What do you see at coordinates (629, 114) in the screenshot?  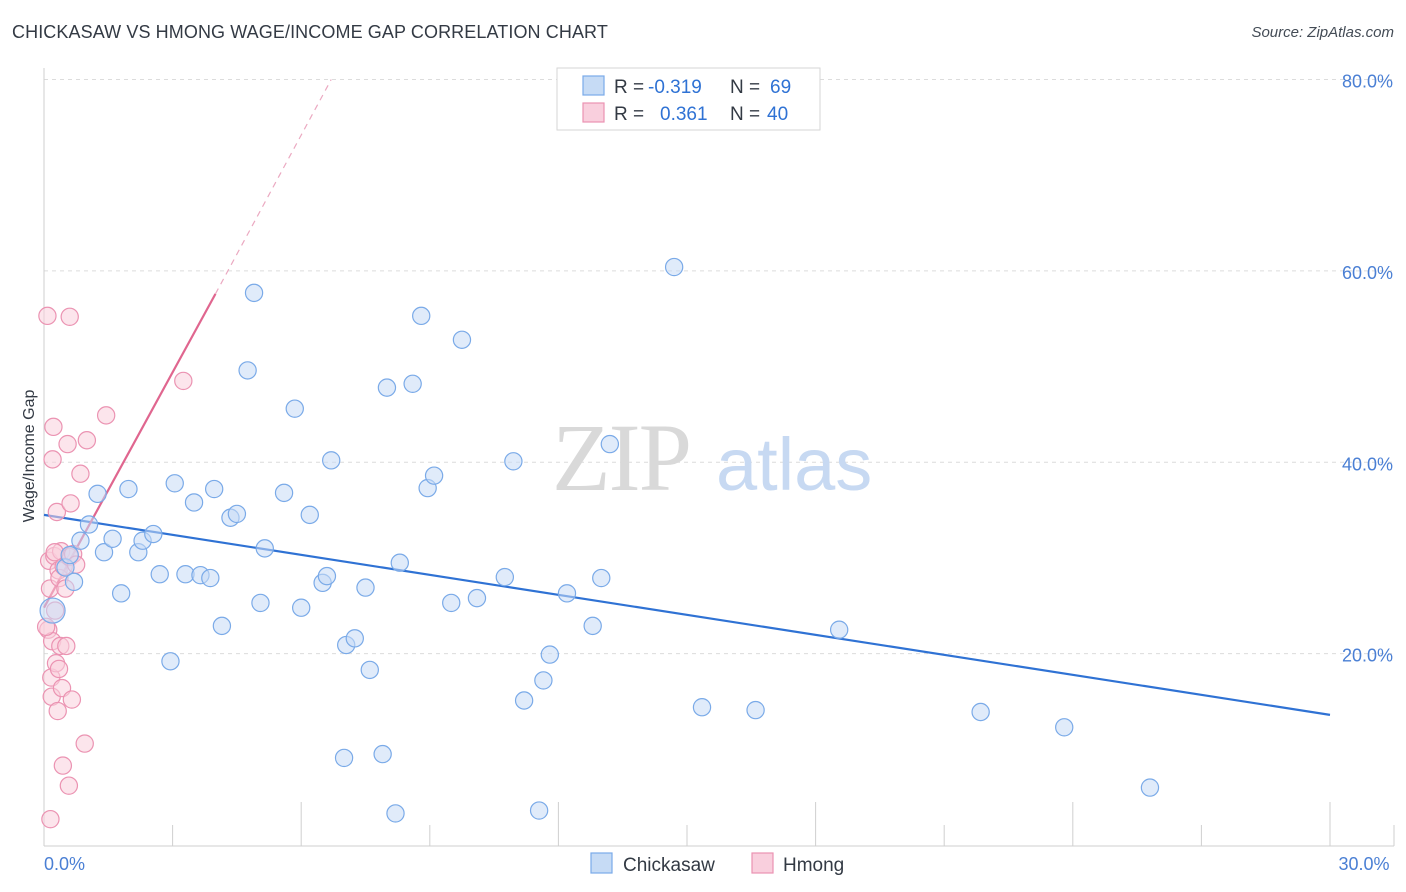 I see `legend-r-label-hmong: R =` at bounding box center [629, 114].